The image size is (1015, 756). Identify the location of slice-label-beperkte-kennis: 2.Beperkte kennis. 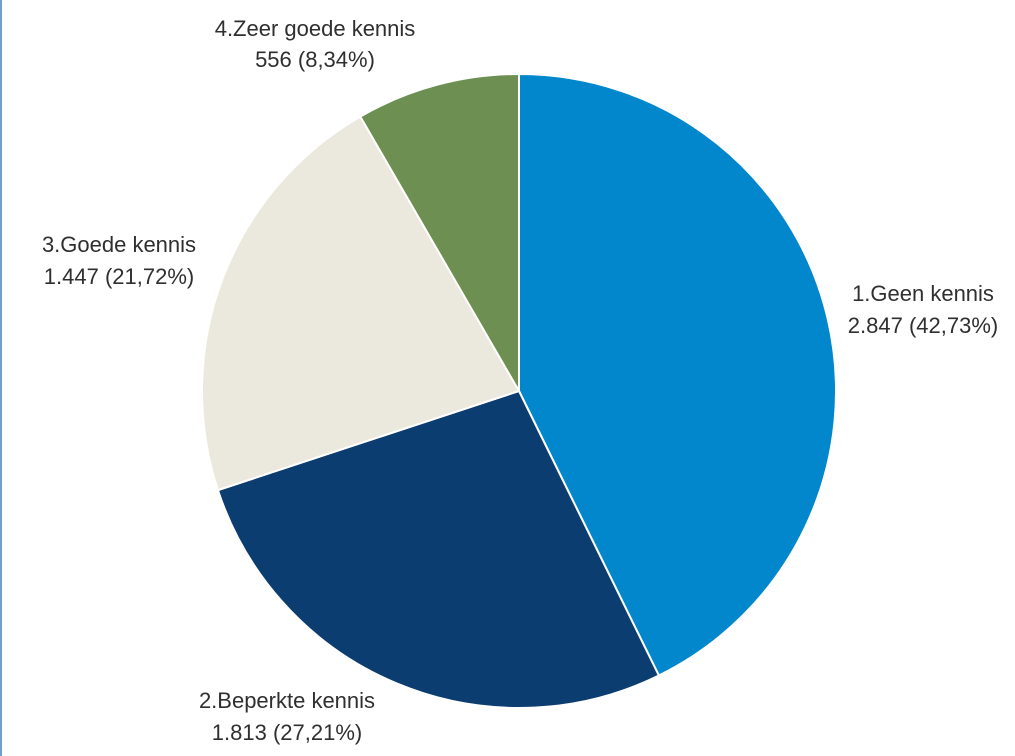
(287, 700).